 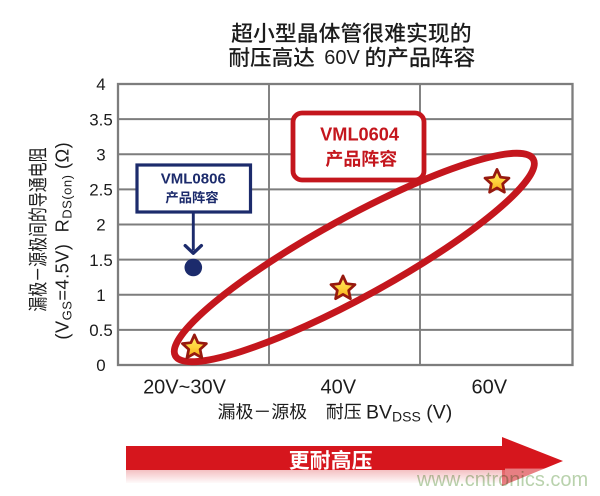 I want to click on svg-text: 40V, so click(x=339, y=387).